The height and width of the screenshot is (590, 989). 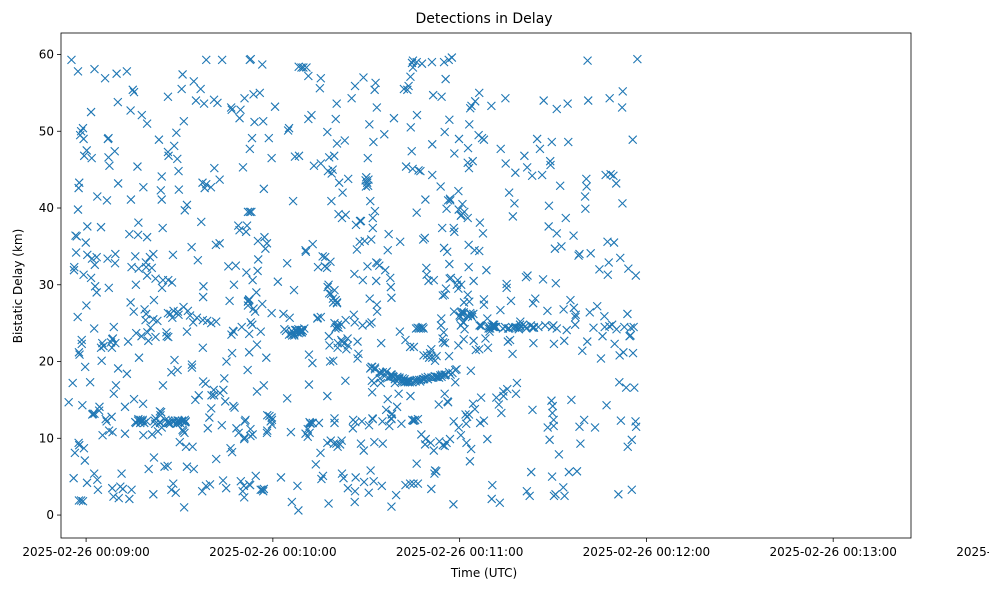 I want to click on y-axis: 0 10 20 30 40 50 60, so click(x=50, y=284).